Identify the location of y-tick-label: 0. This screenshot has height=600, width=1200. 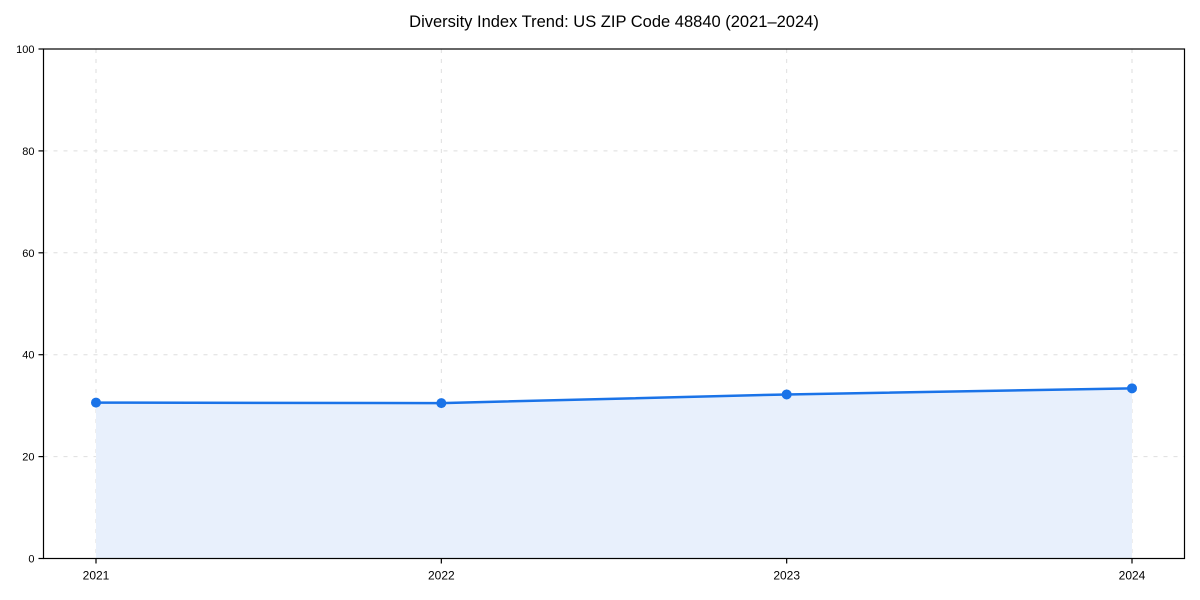
(31, 560).